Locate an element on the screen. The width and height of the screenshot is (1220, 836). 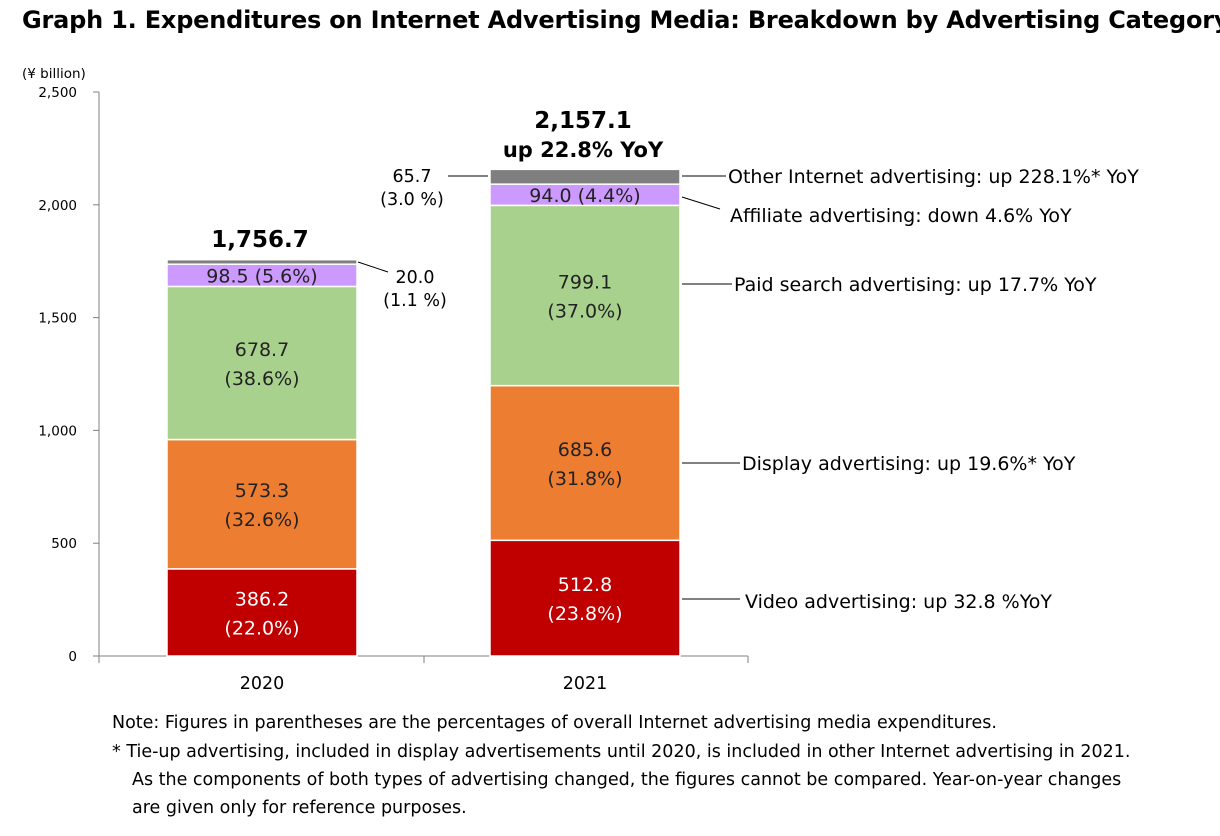
data-label-pct-paid-search-2020: (38.6%) is located at coordinates (261, 379).